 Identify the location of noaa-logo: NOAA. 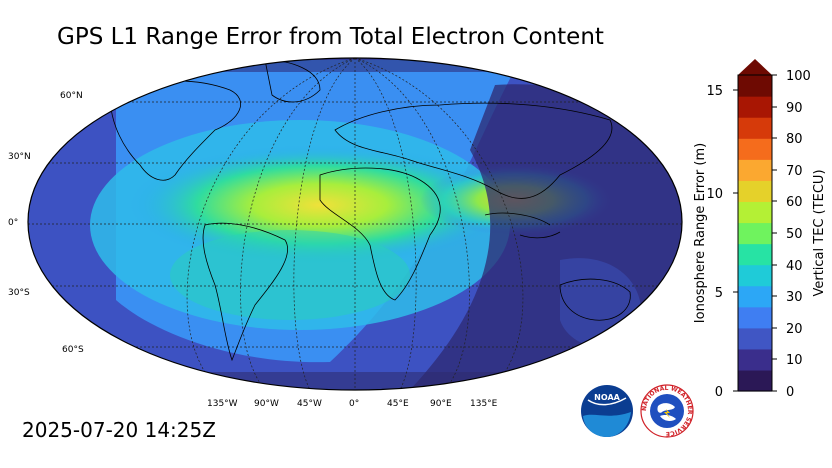
(607, 411).